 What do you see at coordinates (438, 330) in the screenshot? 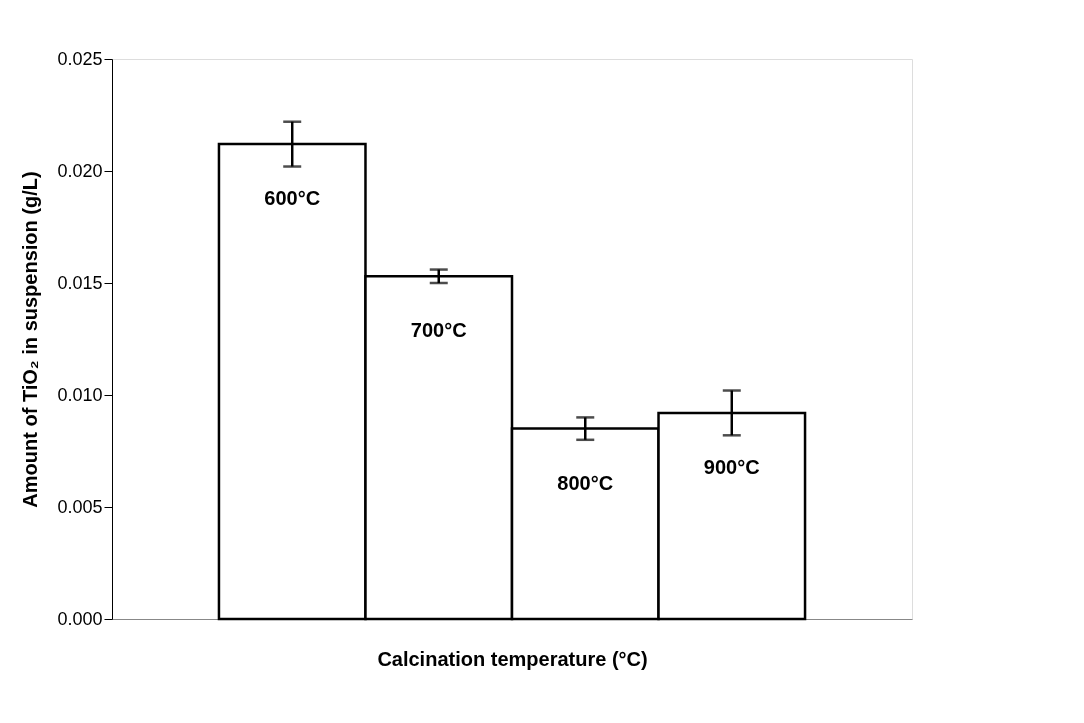
I see `x-tick-label: 700°C` at bounding box center [438, 330].